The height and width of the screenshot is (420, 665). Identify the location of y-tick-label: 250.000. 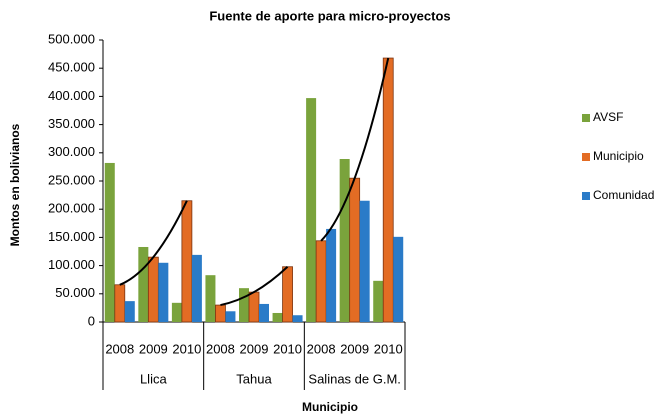
(71, 179).